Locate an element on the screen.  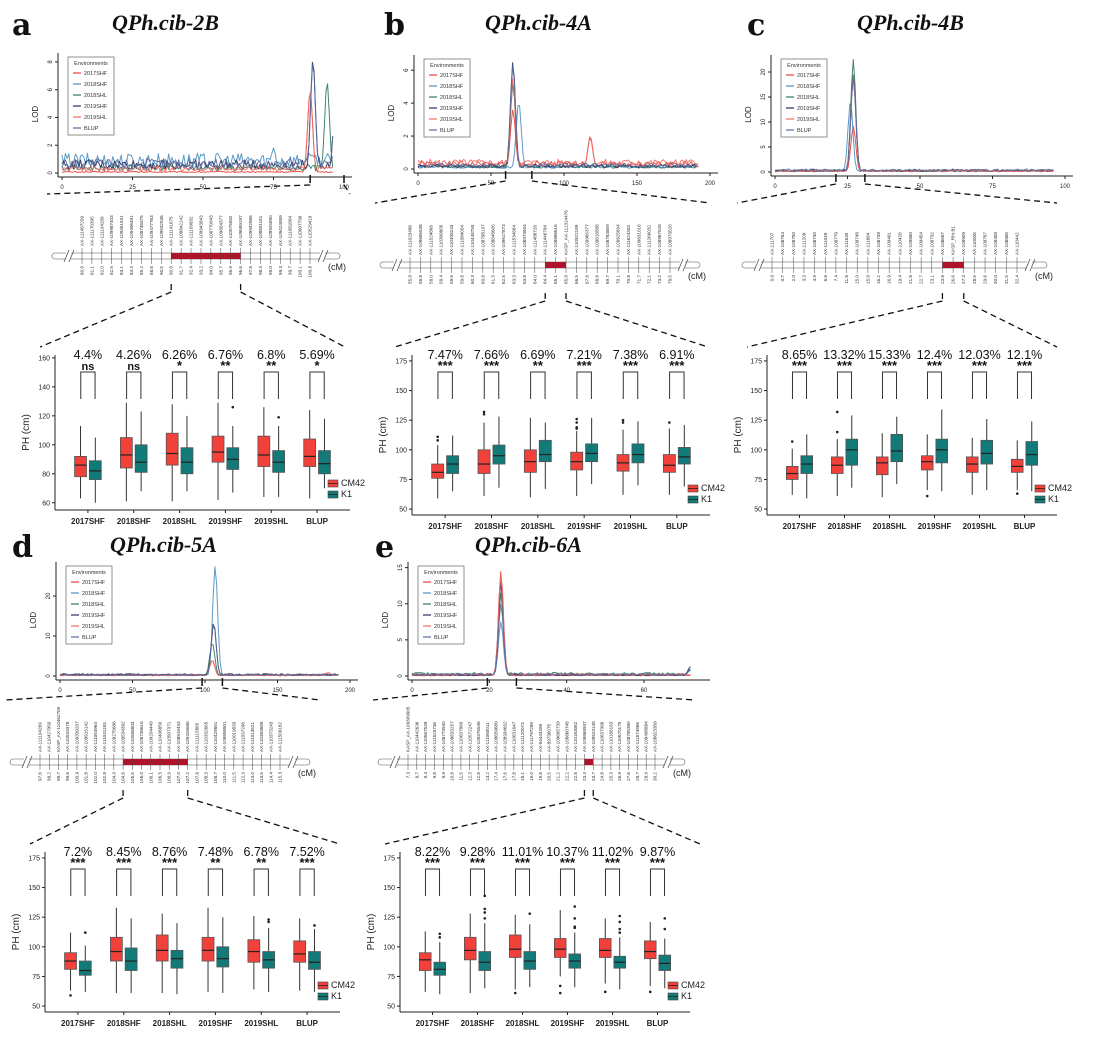
marker-position: 100.1 is located at coordinates (300, 272).